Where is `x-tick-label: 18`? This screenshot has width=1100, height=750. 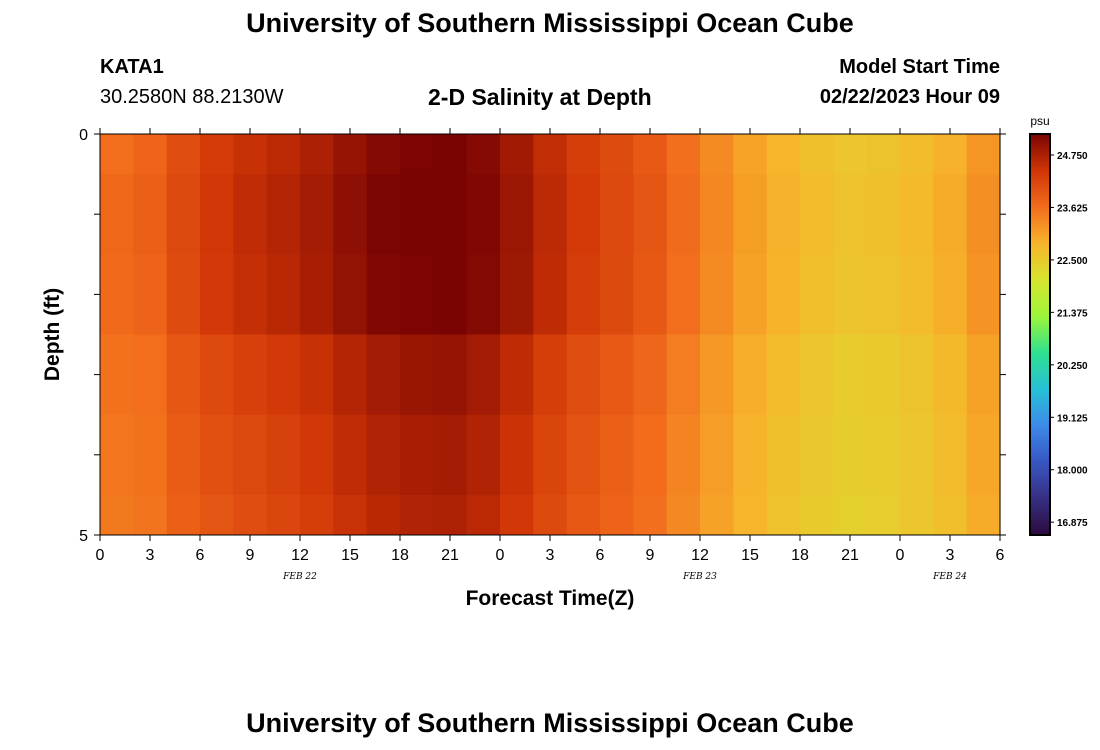 x-tick-label: 18 is located at coordinates (400, 555).